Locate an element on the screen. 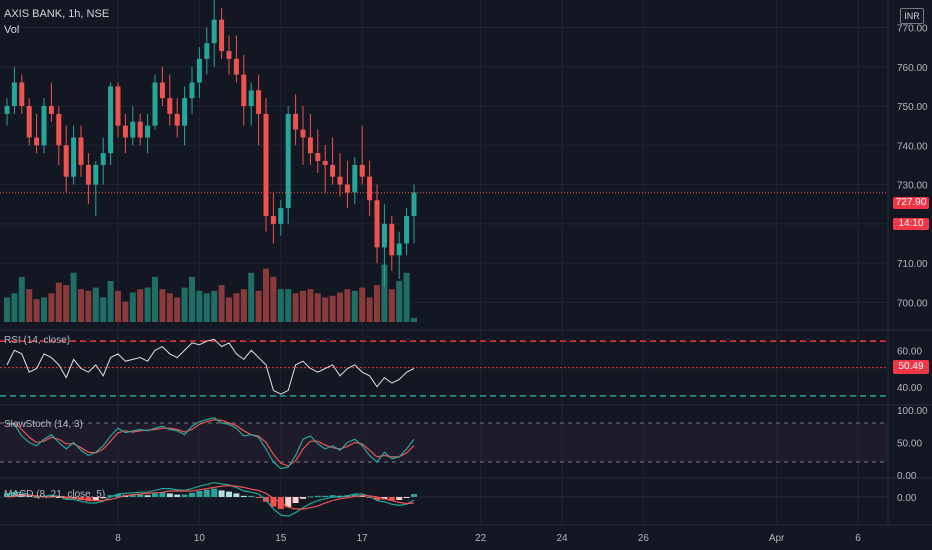  rsi-value-tag: 50.49 is located at coordinates (911, 367).